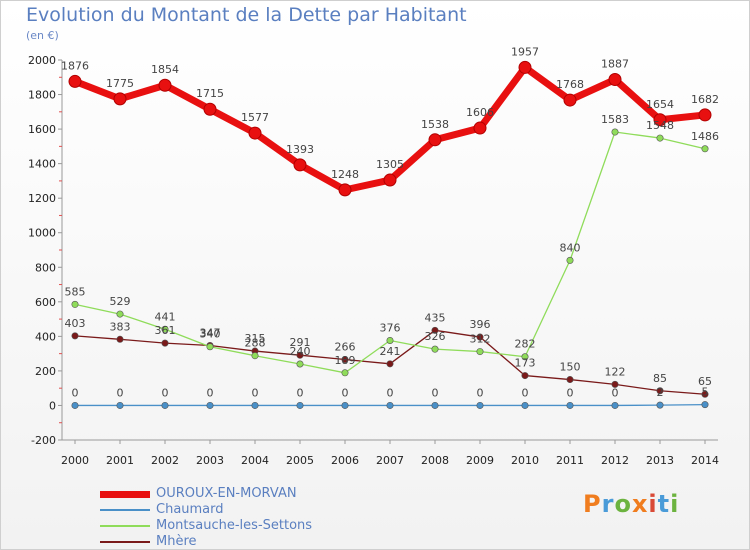 Image resolution: width=750 pixels, height=550 pixels. Describe the element at coordinates (176, 541) in the screenshot. I see `legend-label: Mhère` at that location.